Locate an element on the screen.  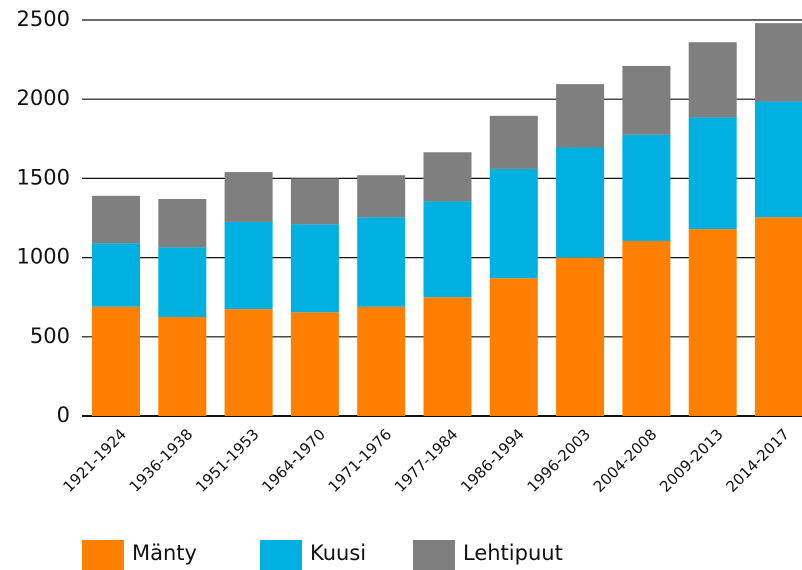
x-tick-label: 1996-2003 is located at coordinates (559, 460).